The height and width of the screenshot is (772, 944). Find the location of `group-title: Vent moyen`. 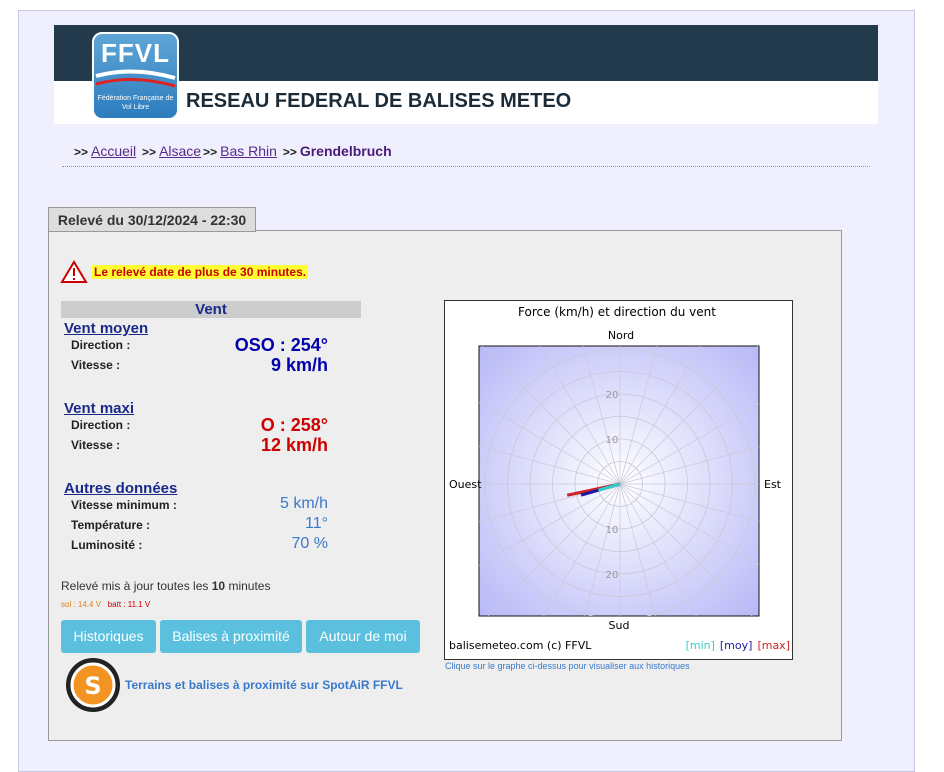

group-title: Vent moyen is located at coordinates (106, 328).